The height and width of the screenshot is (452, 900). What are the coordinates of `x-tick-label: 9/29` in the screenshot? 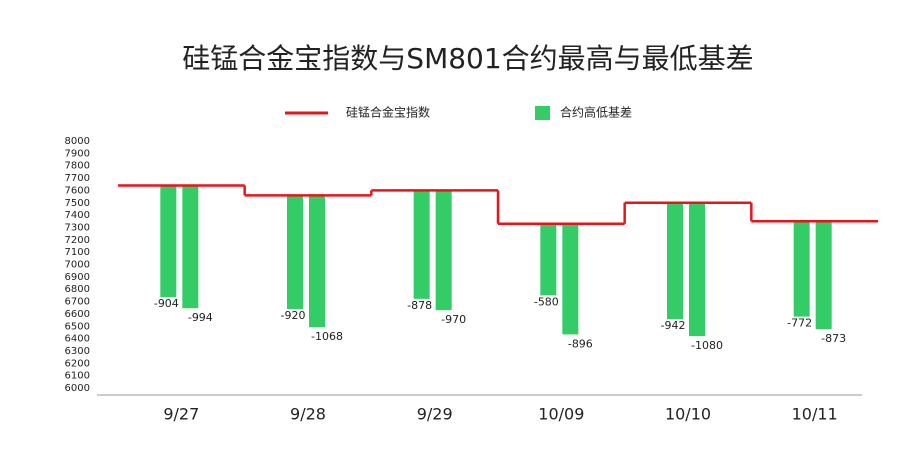 It's located at (435, 414).